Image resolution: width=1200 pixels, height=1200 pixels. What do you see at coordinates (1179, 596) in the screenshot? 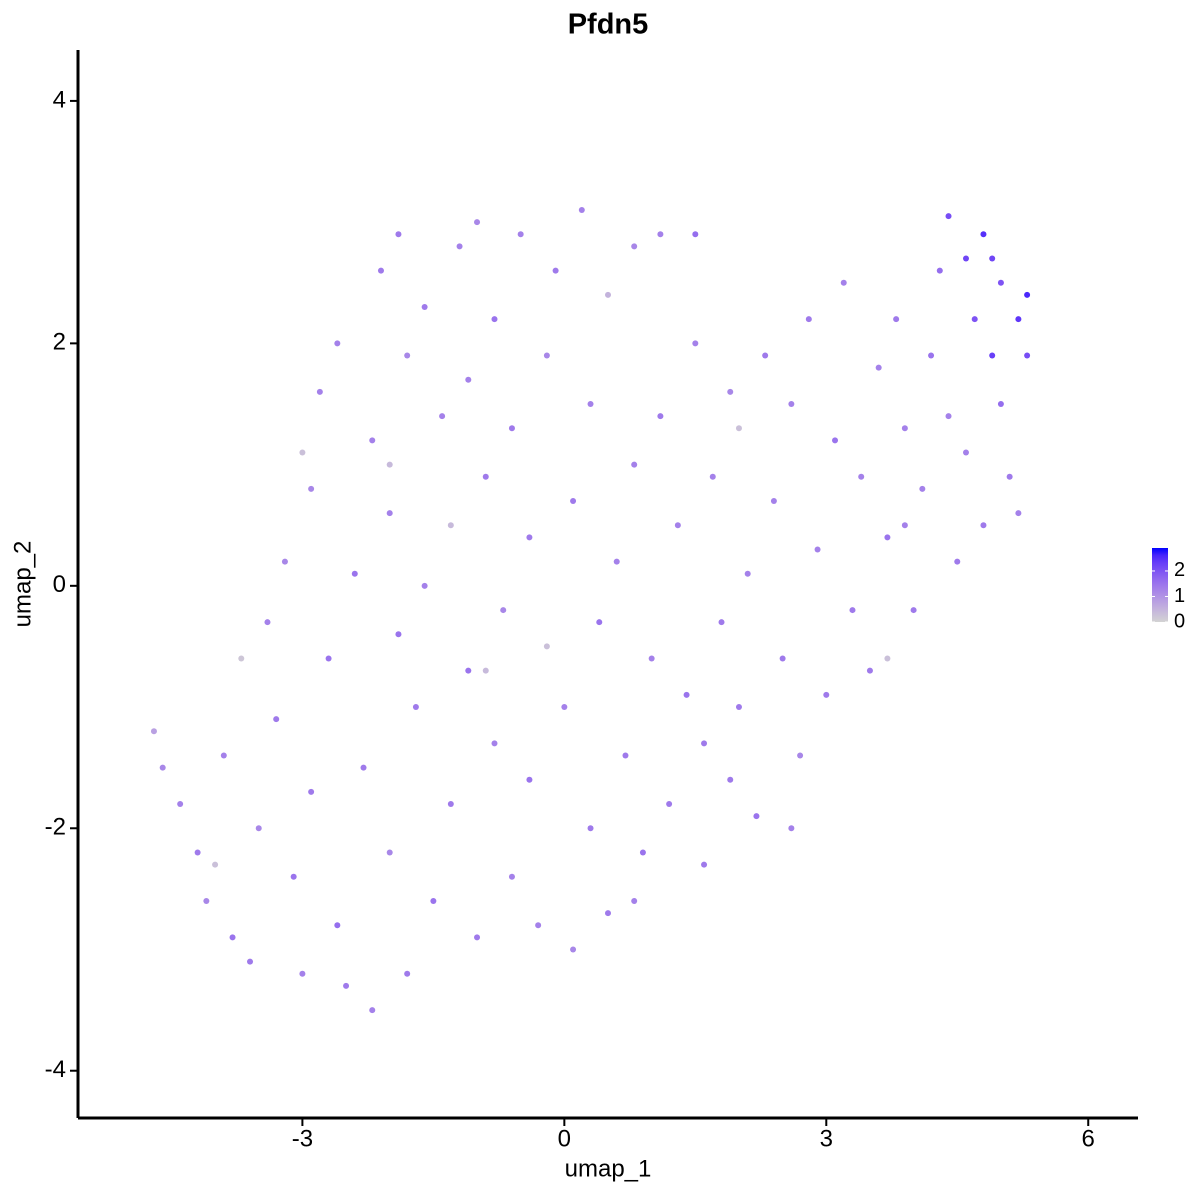
I see `colorbar-tick-label: 1` at bounding box center [1179, 596].